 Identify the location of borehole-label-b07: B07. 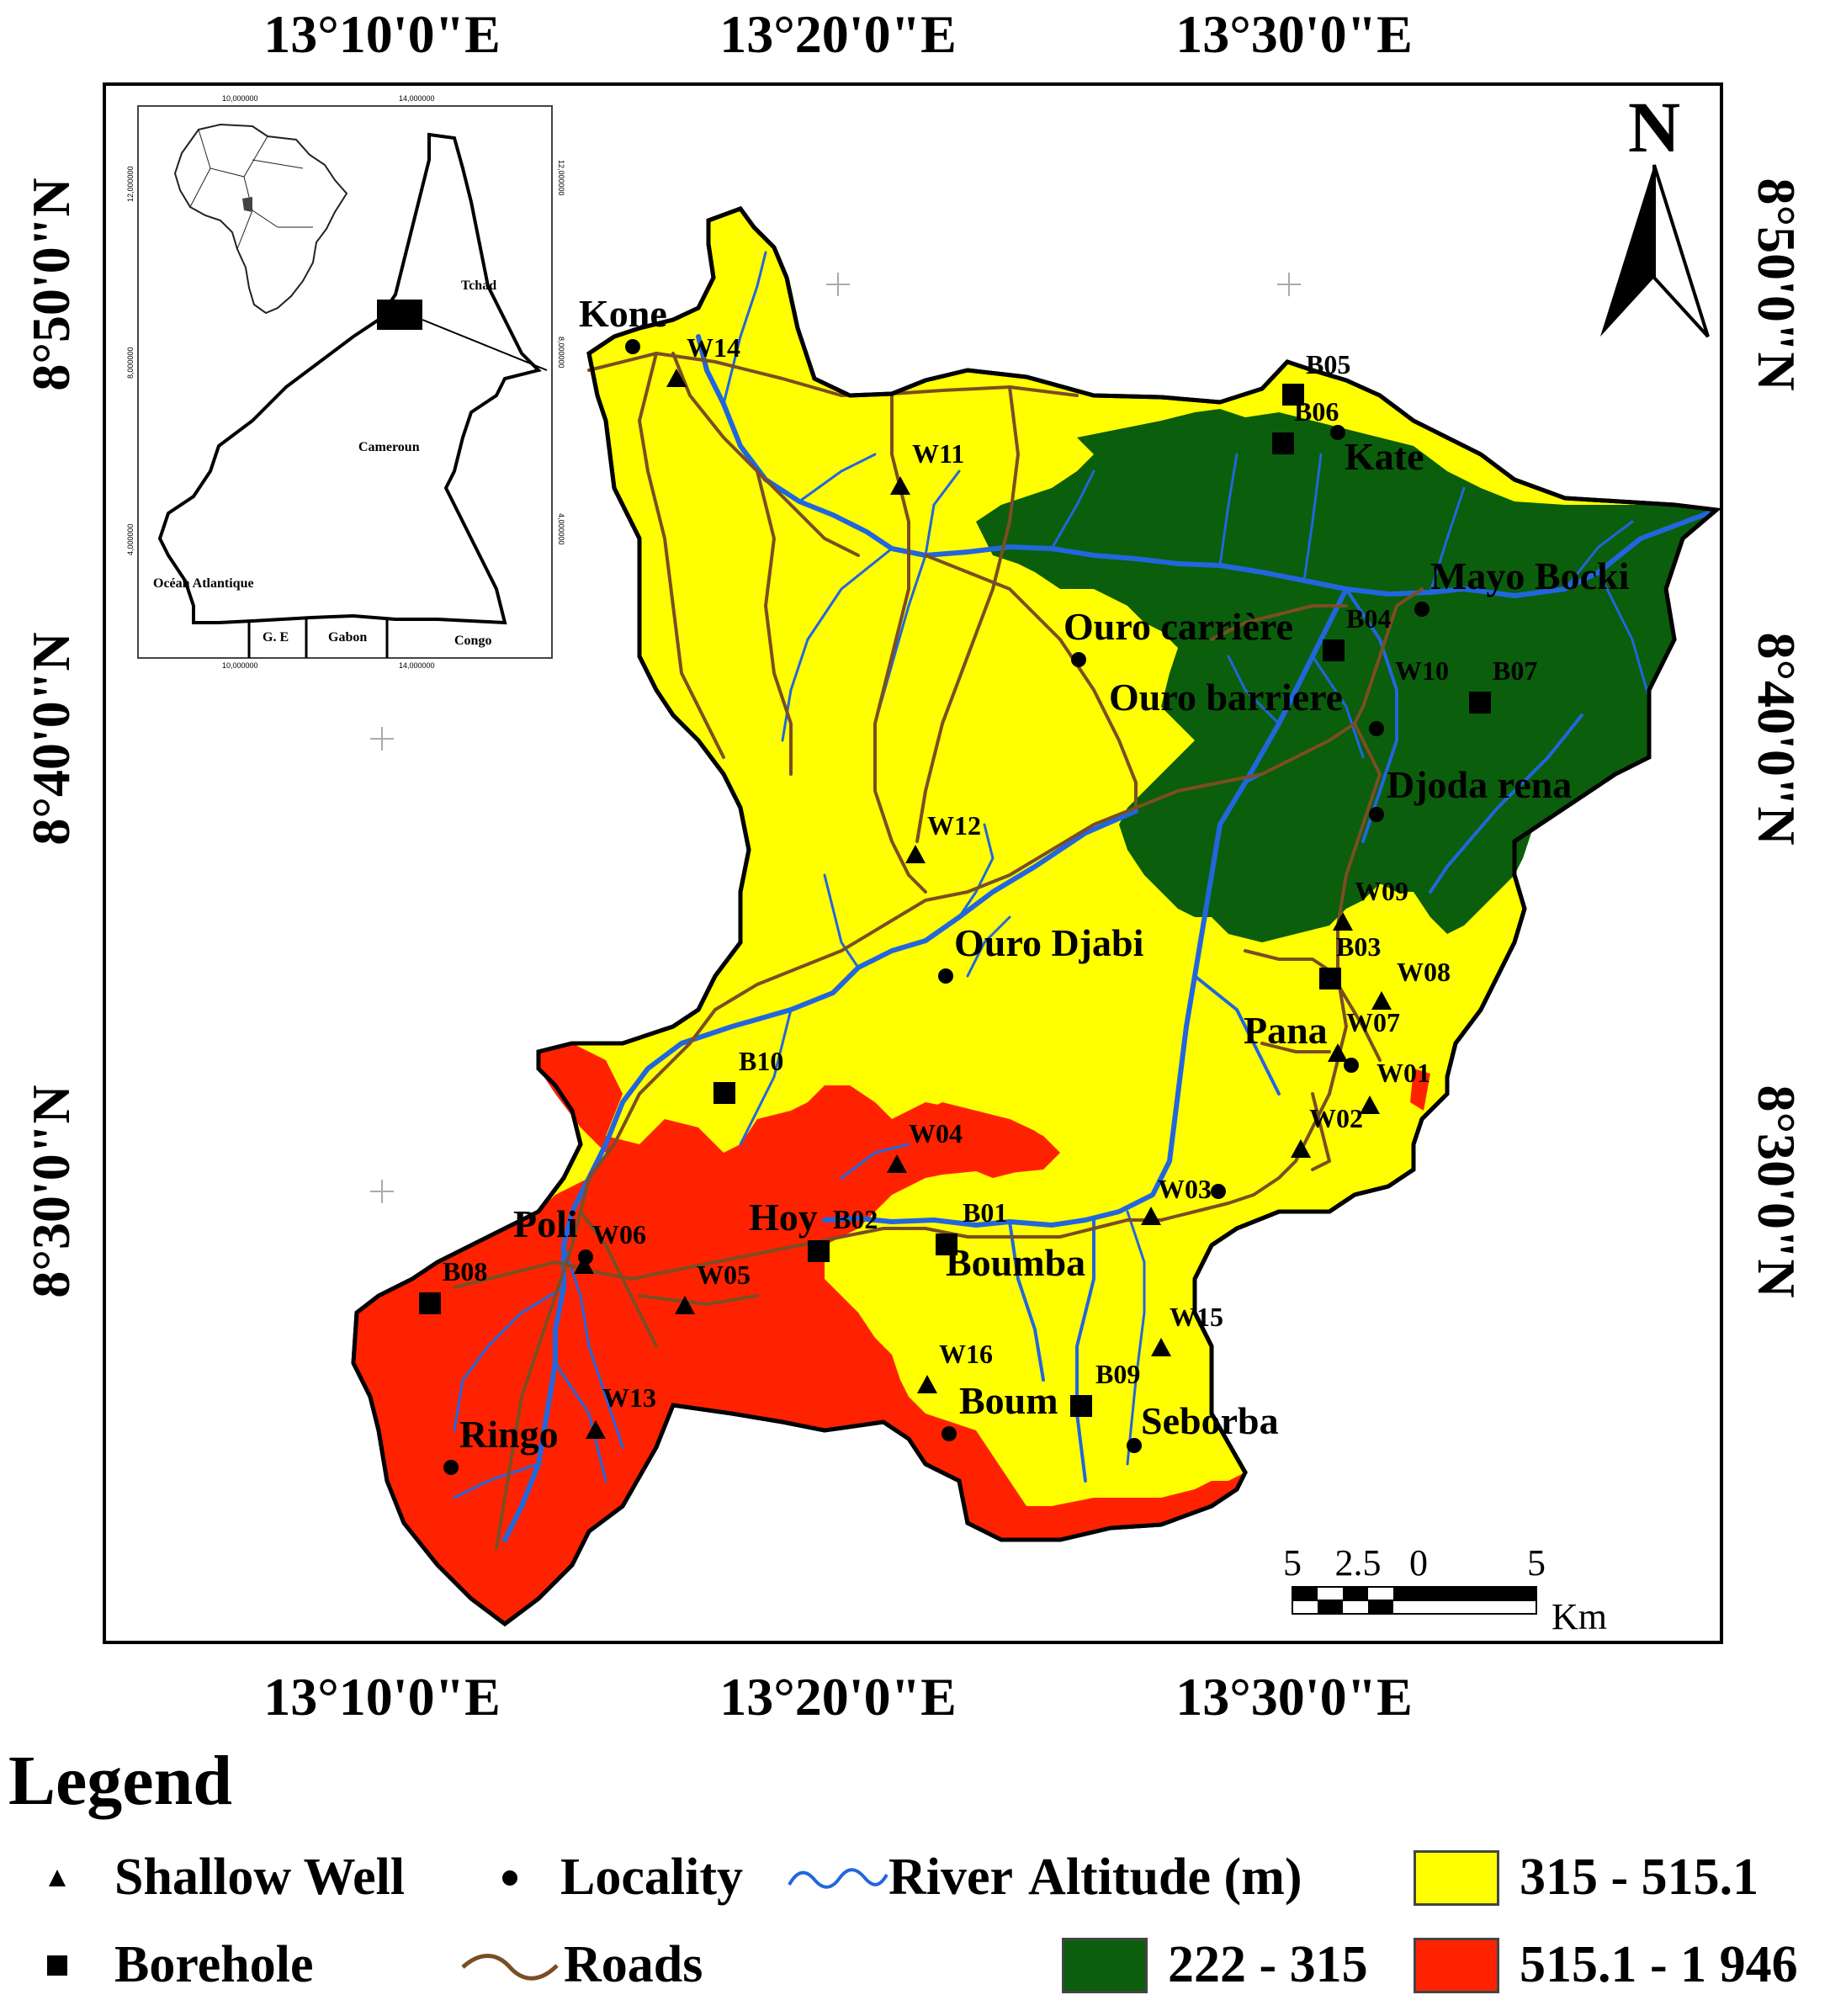
(1515, 670).